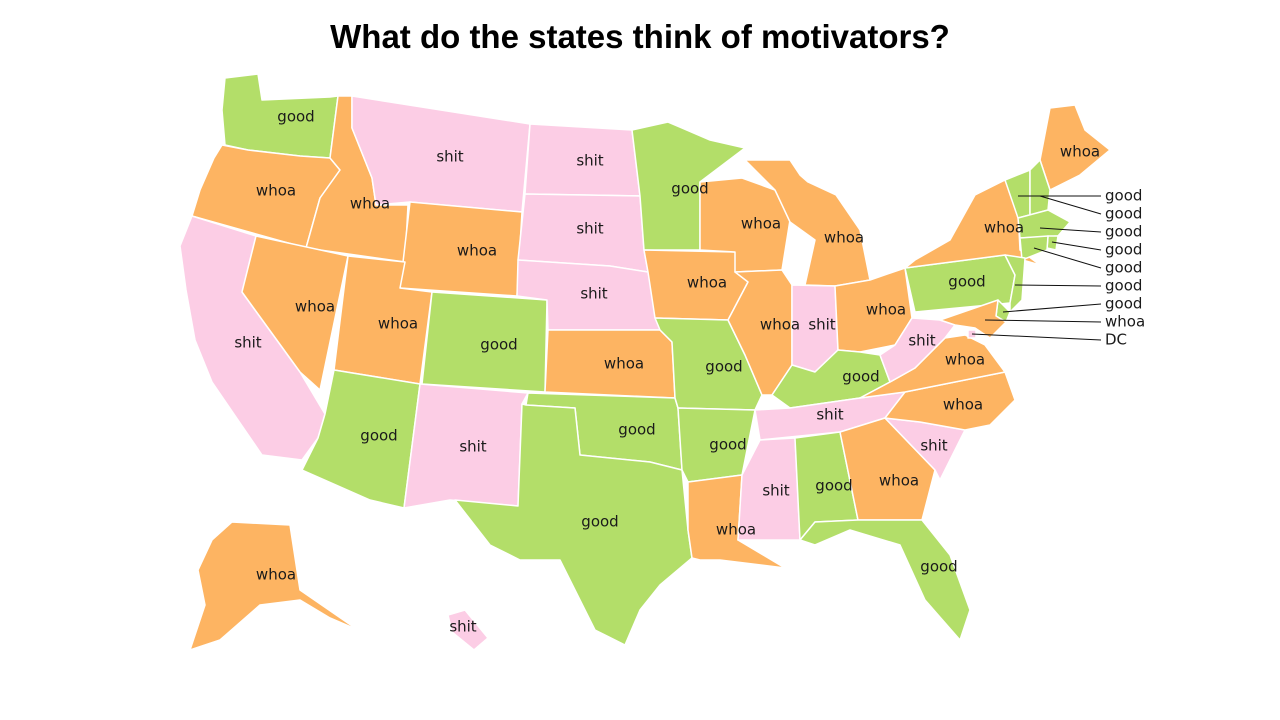 The width and height of the screenshot is (1280, 720). Describe the element at coordinates (1044, 224) in the screenshot. I see `state-ma` at that location.